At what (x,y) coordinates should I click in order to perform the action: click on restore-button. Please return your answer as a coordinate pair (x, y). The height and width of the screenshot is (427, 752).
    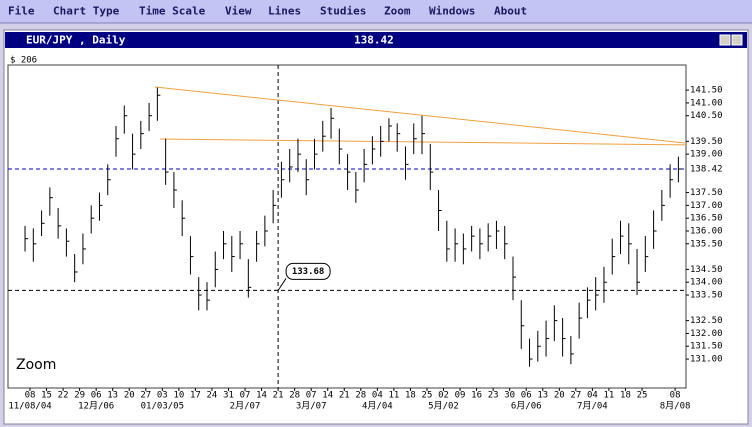
    Looking at the image, I should click on (725, 40).